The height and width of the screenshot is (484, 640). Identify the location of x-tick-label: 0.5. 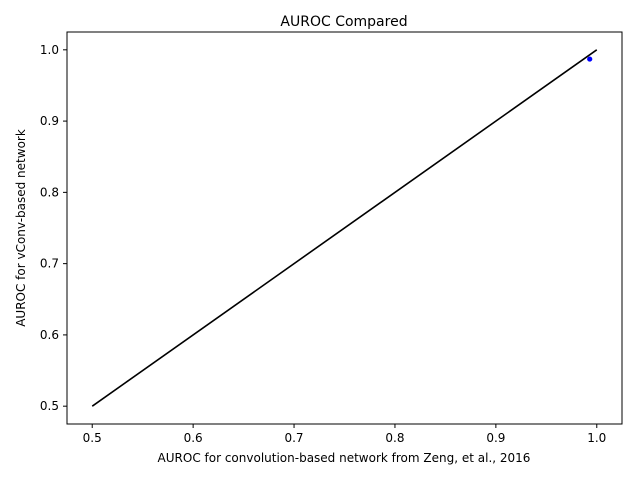
(92, 438).